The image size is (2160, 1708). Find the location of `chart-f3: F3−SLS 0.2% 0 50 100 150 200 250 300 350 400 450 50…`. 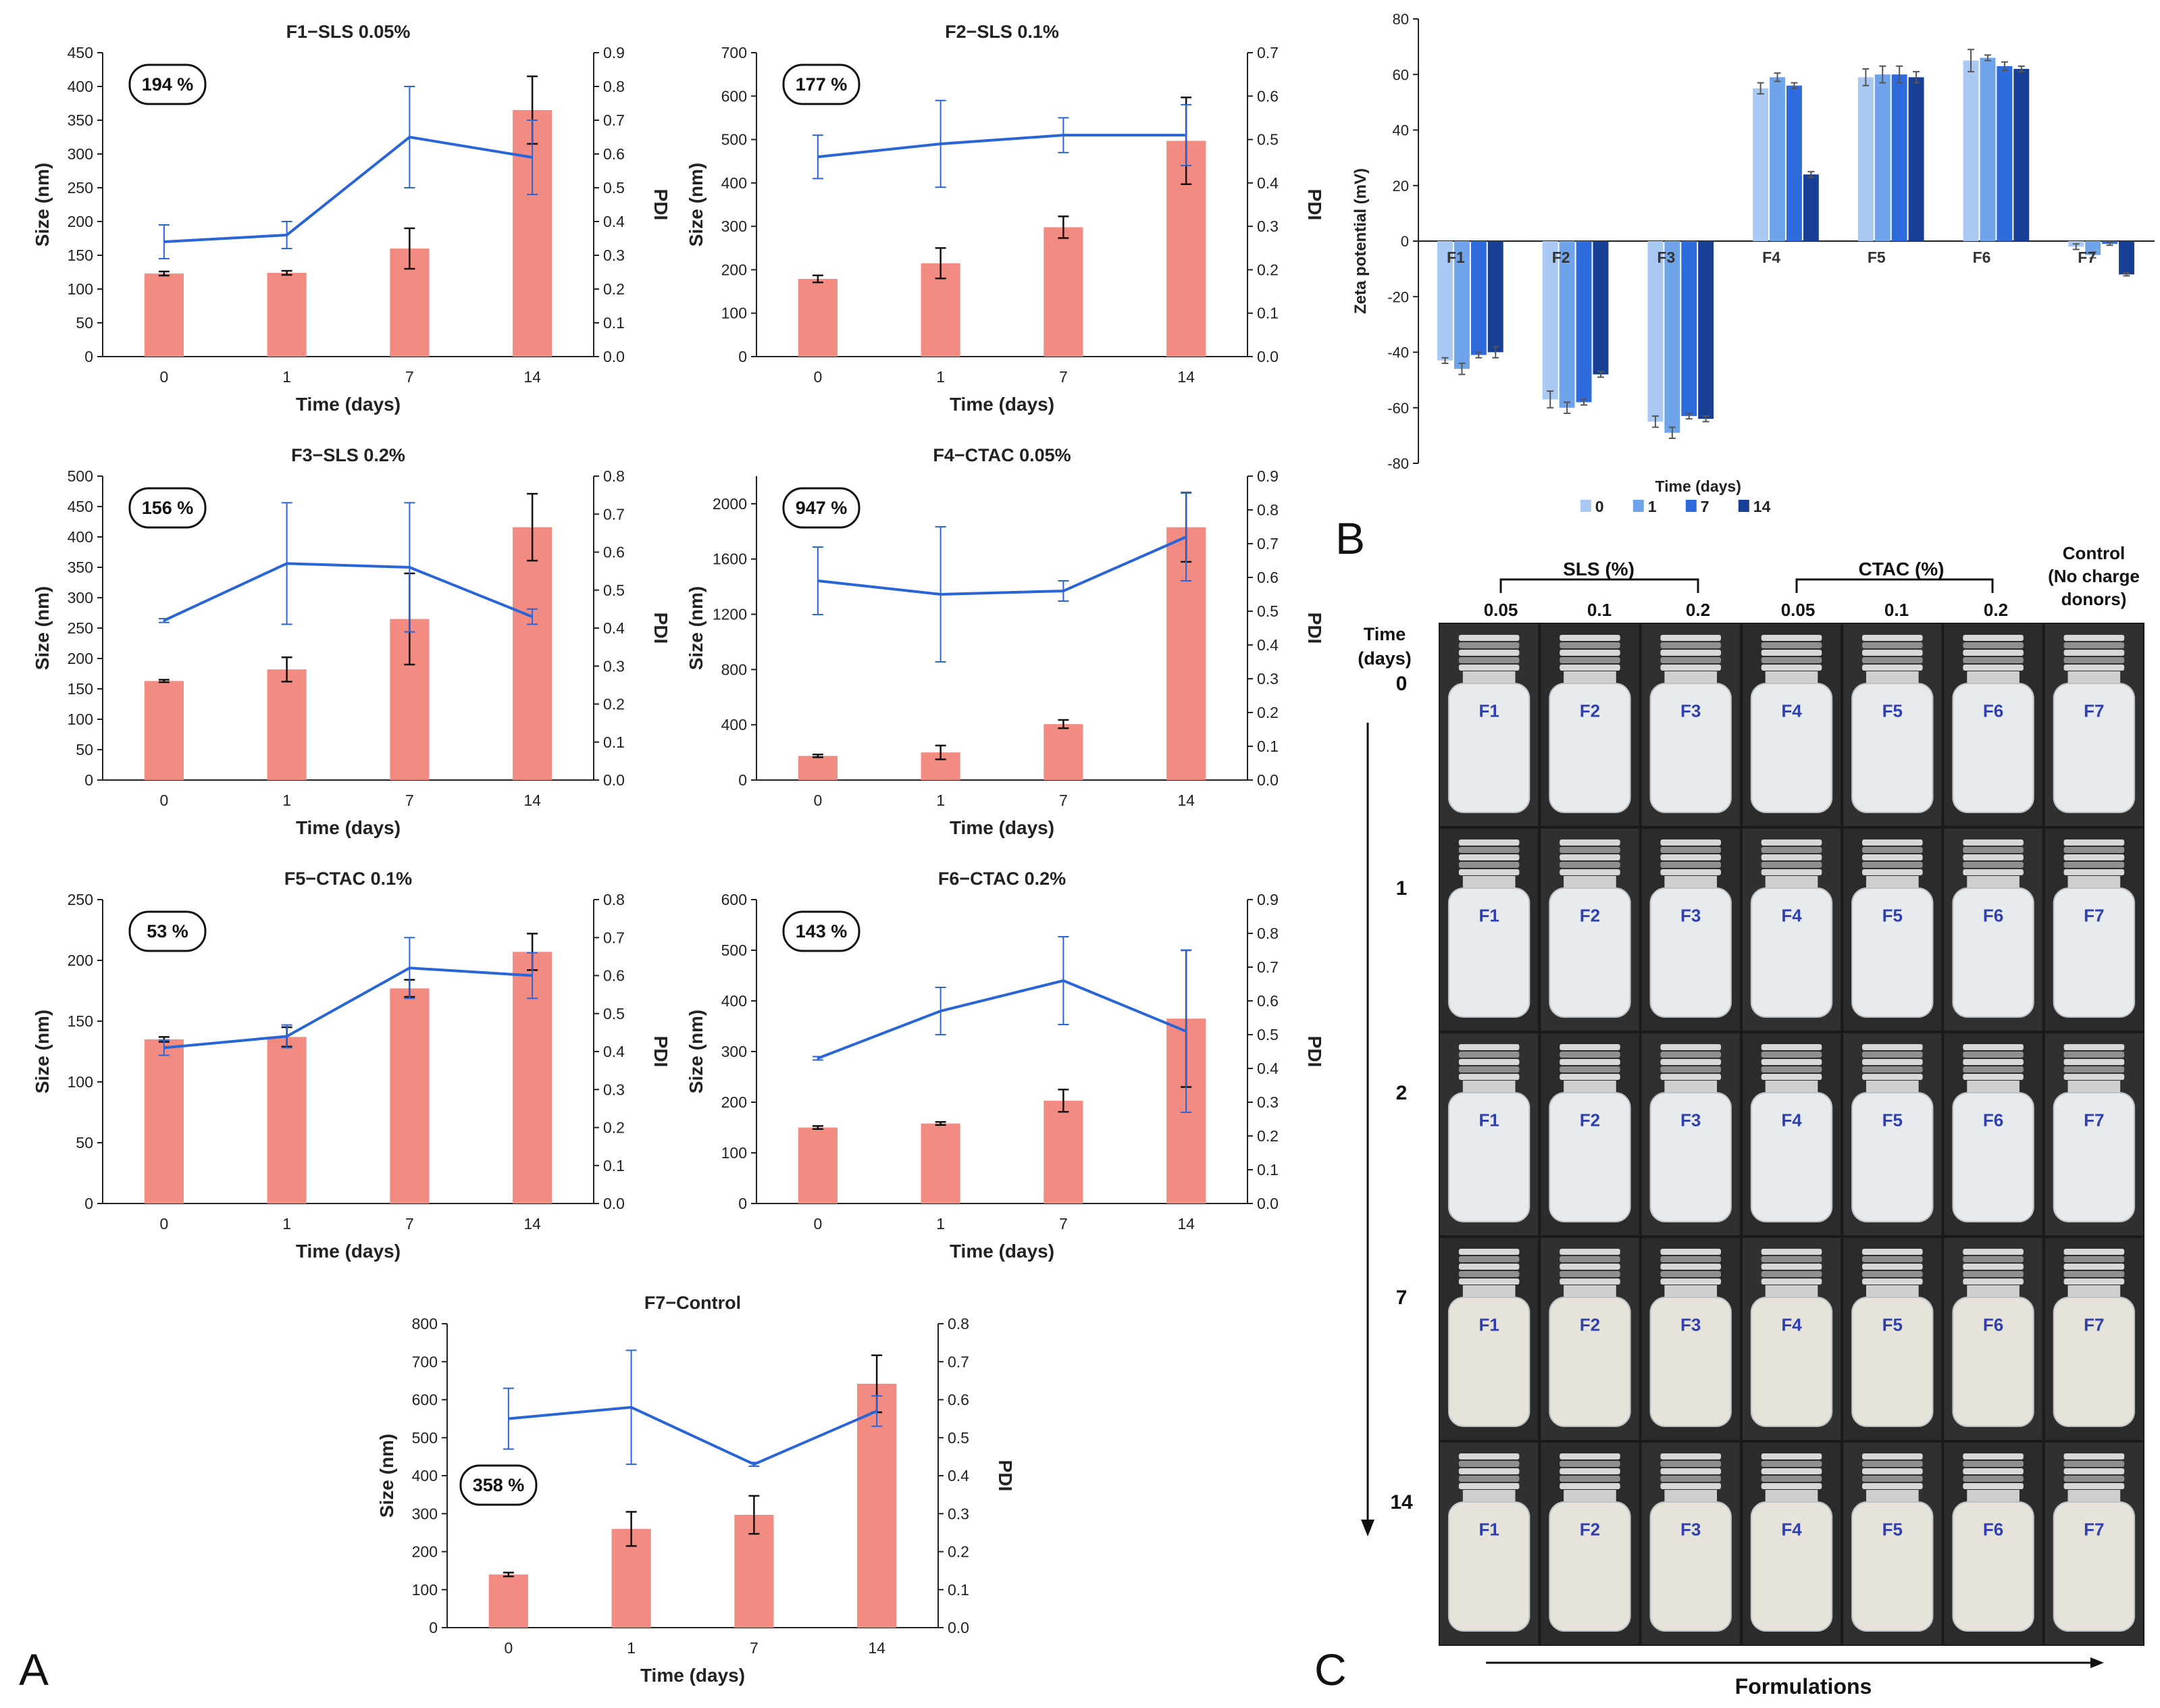

chart-f3: F3−SLS 0.2% 0 50 100 150 200 250 300 350 400 450 50… is located at coordinates (351, 641).